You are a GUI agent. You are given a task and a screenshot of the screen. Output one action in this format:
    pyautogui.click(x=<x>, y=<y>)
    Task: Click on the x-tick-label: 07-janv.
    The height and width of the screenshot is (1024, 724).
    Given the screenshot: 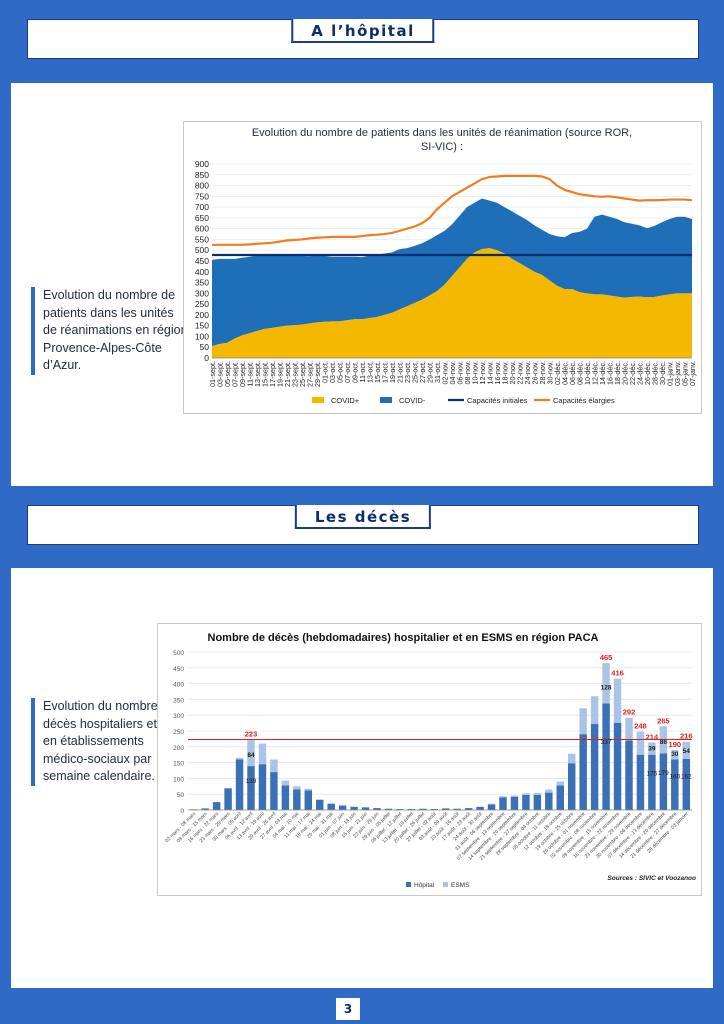 What is the action you would take?
    pyautogui.click(x=692, y=373)
    